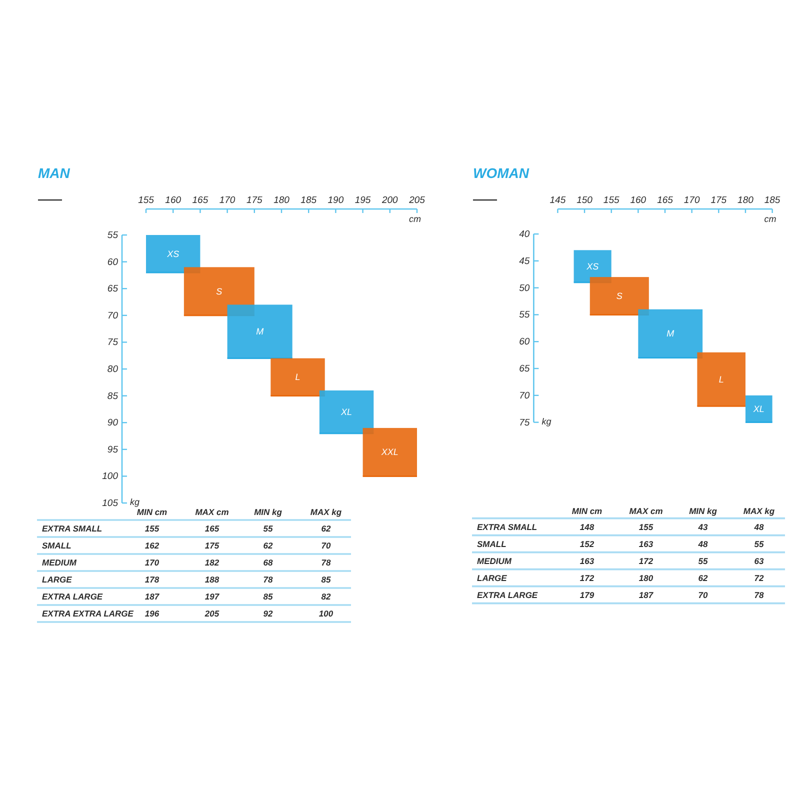  I want to click on data-label: 72, so click(759, 577).